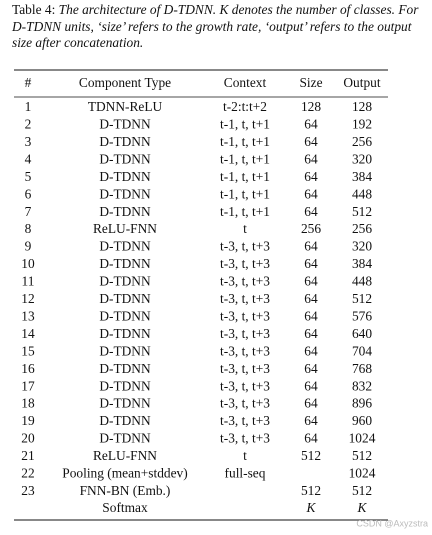 The height and width of the screenshot is (535, 432). I want to click on row-number: 22, so click(27, 473).